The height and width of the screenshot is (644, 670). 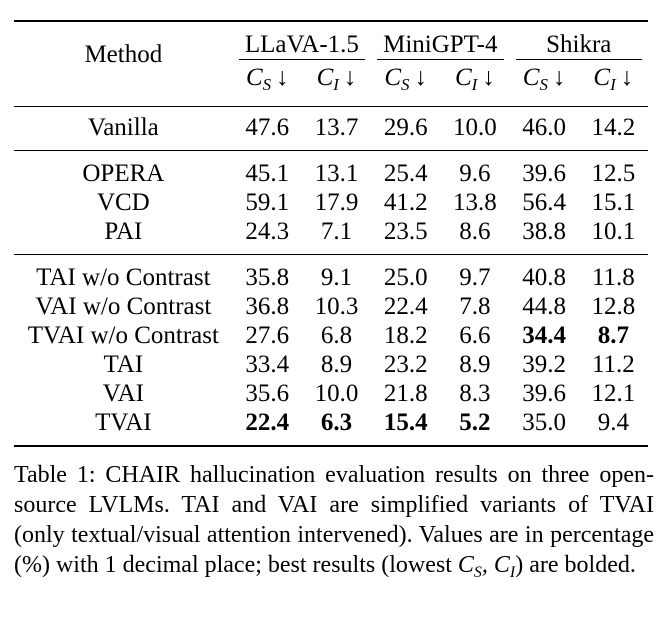 I want to click on header-row-groups: Method LLaVA-1.5 MiniGPT-4 Shikra, so click(x=331, y=64).